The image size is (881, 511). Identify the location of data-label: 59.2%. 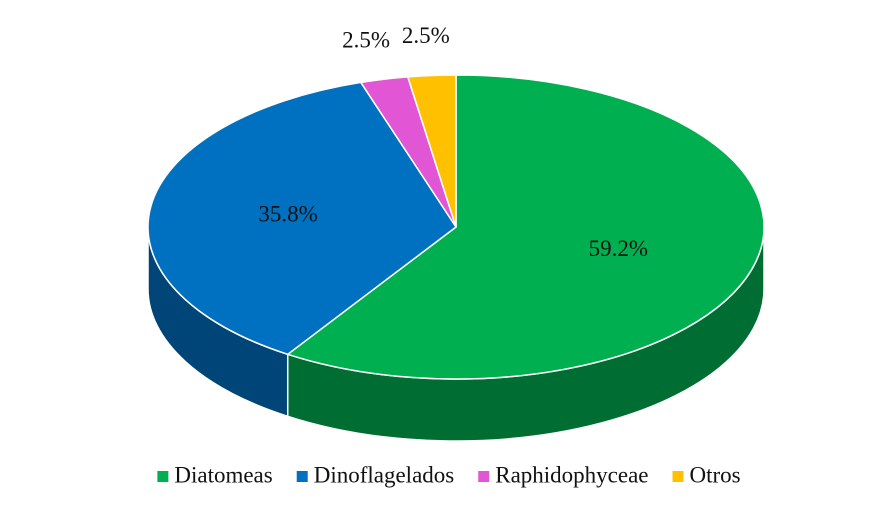
(618, 248).